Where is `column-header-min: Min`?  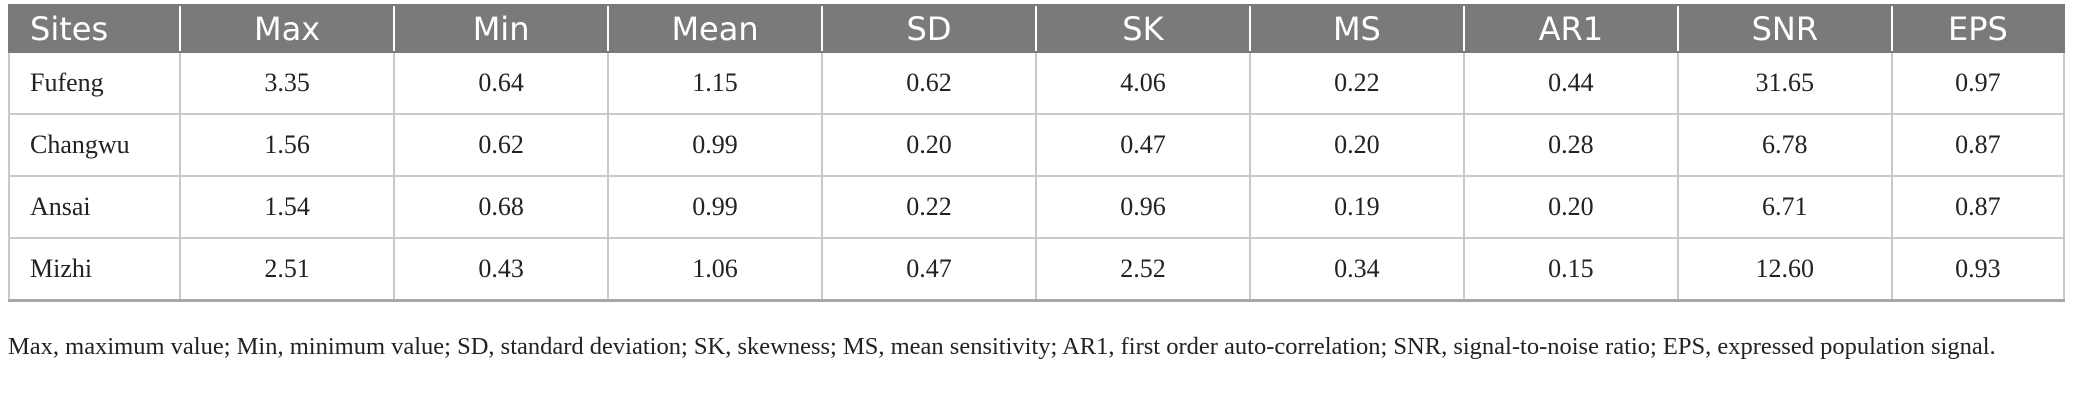
column-header-min: Min is located at coordinates (501, 28).